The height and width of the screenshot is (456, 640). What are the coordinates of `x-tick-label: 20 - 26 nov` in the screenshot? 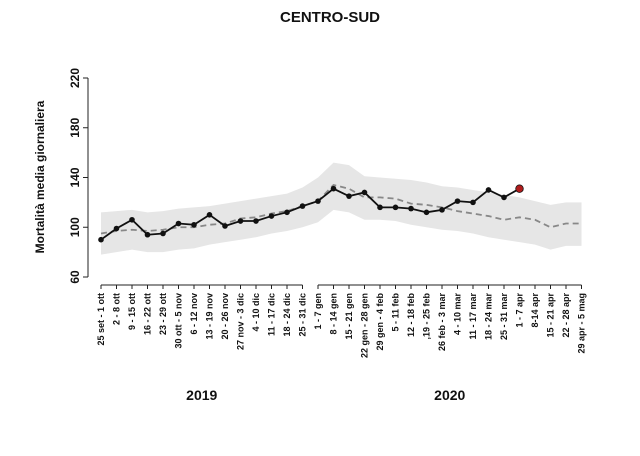 It's located at (225, 316).